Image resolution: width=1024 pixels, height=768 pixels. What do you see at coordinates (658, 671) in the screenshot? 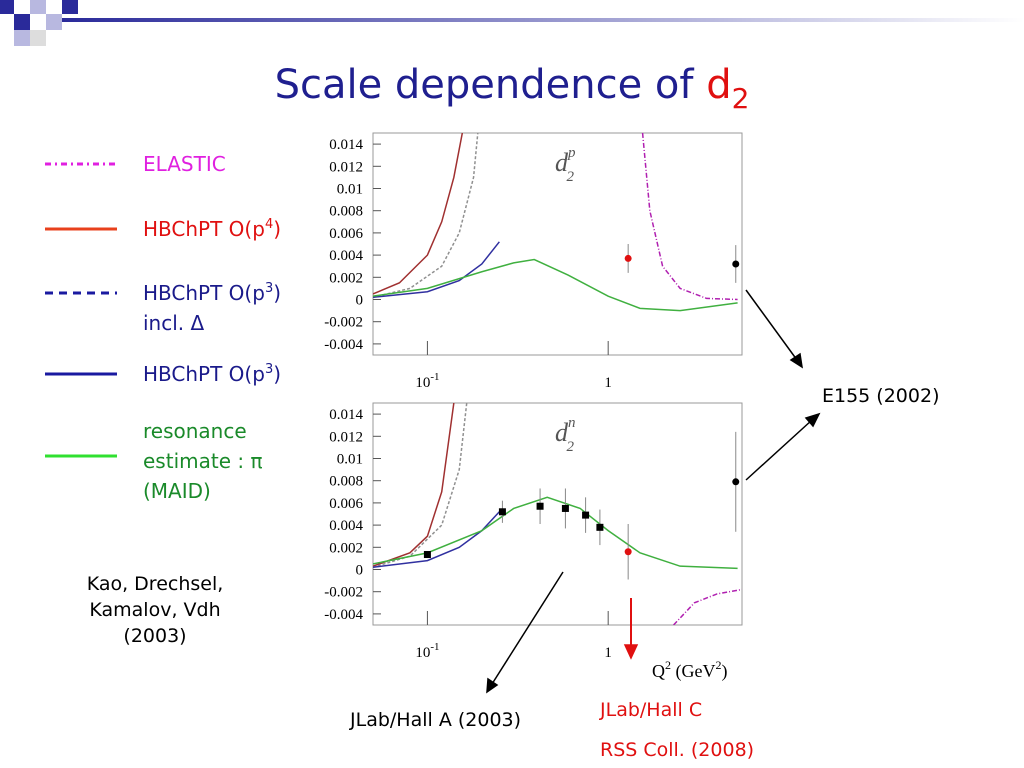
I see `xlabel-text: Q` at bounding box center [658, 671].